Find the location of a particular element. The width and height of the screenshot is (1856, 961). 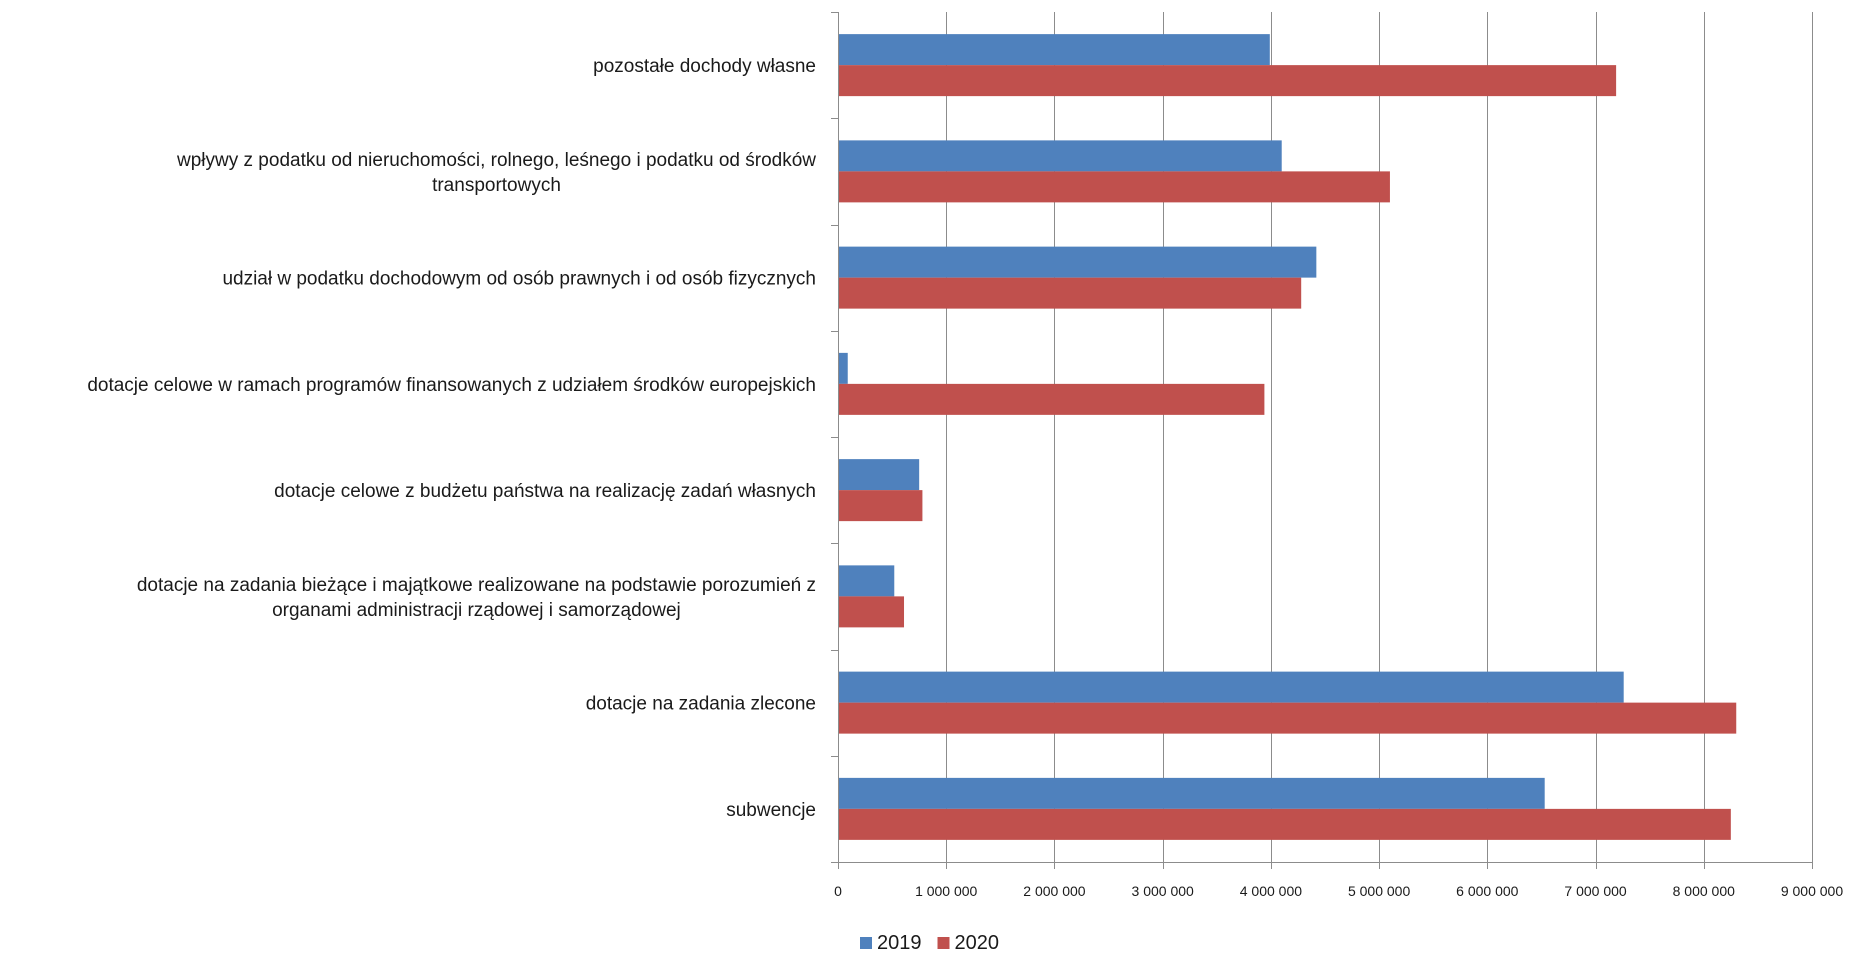

x-tick-label: 8 000 000 is located at coordinates (1704, 891).